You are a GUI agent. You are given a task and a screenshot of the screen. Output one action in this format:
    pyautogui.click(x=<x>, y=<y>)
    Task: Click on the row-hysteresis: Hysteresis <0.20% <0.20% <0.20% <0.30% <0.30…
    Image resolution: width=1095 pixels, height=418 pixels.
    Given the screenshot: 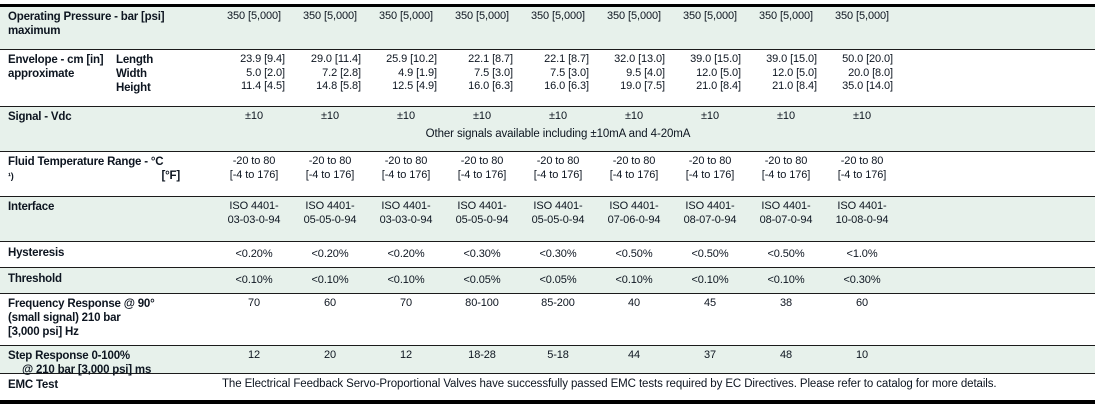 What is the action you would take?
    pyautogui.click(x=547, y=255)
    